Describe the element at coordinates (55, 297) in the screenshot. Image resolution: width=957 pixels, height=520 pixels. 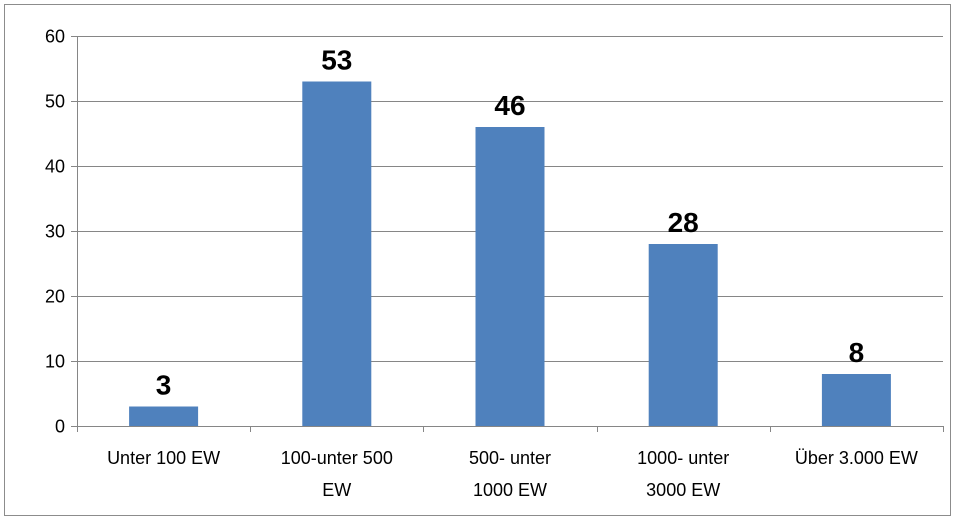
I see `y-tick-label: 20` at that location.